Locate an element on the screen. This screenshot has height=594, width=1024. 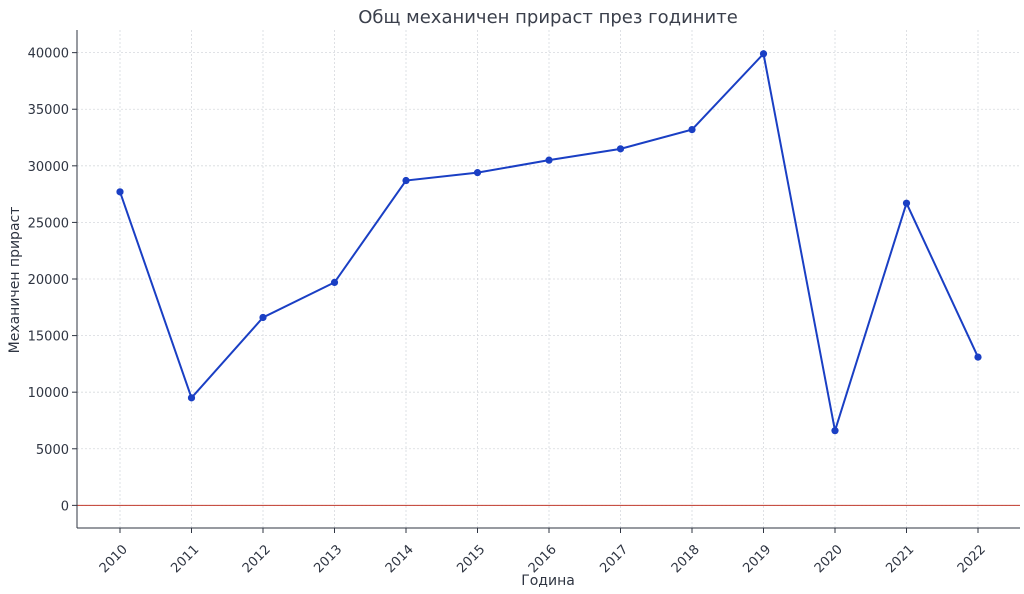
y-tick-label: 25000 is located at coordinates (48, 223).